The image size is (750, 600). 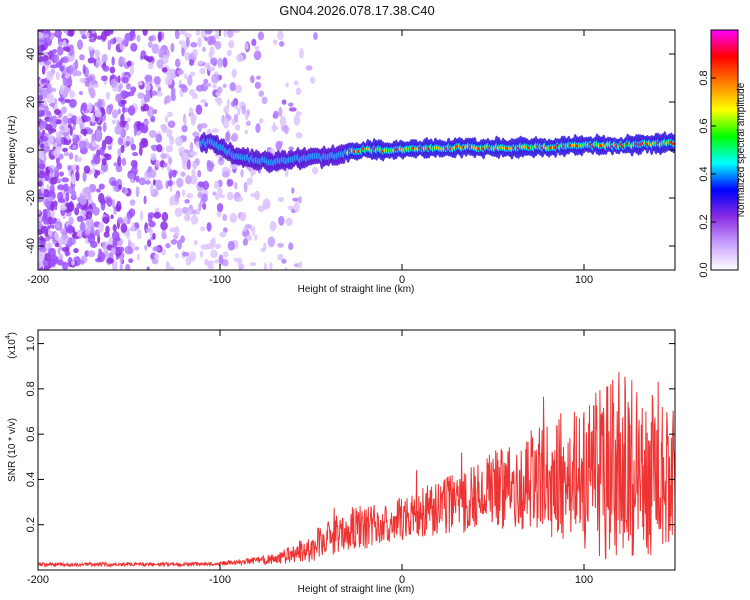 I want to click on colorbar-tick-label: 0.4, so click(x=704, y=173).